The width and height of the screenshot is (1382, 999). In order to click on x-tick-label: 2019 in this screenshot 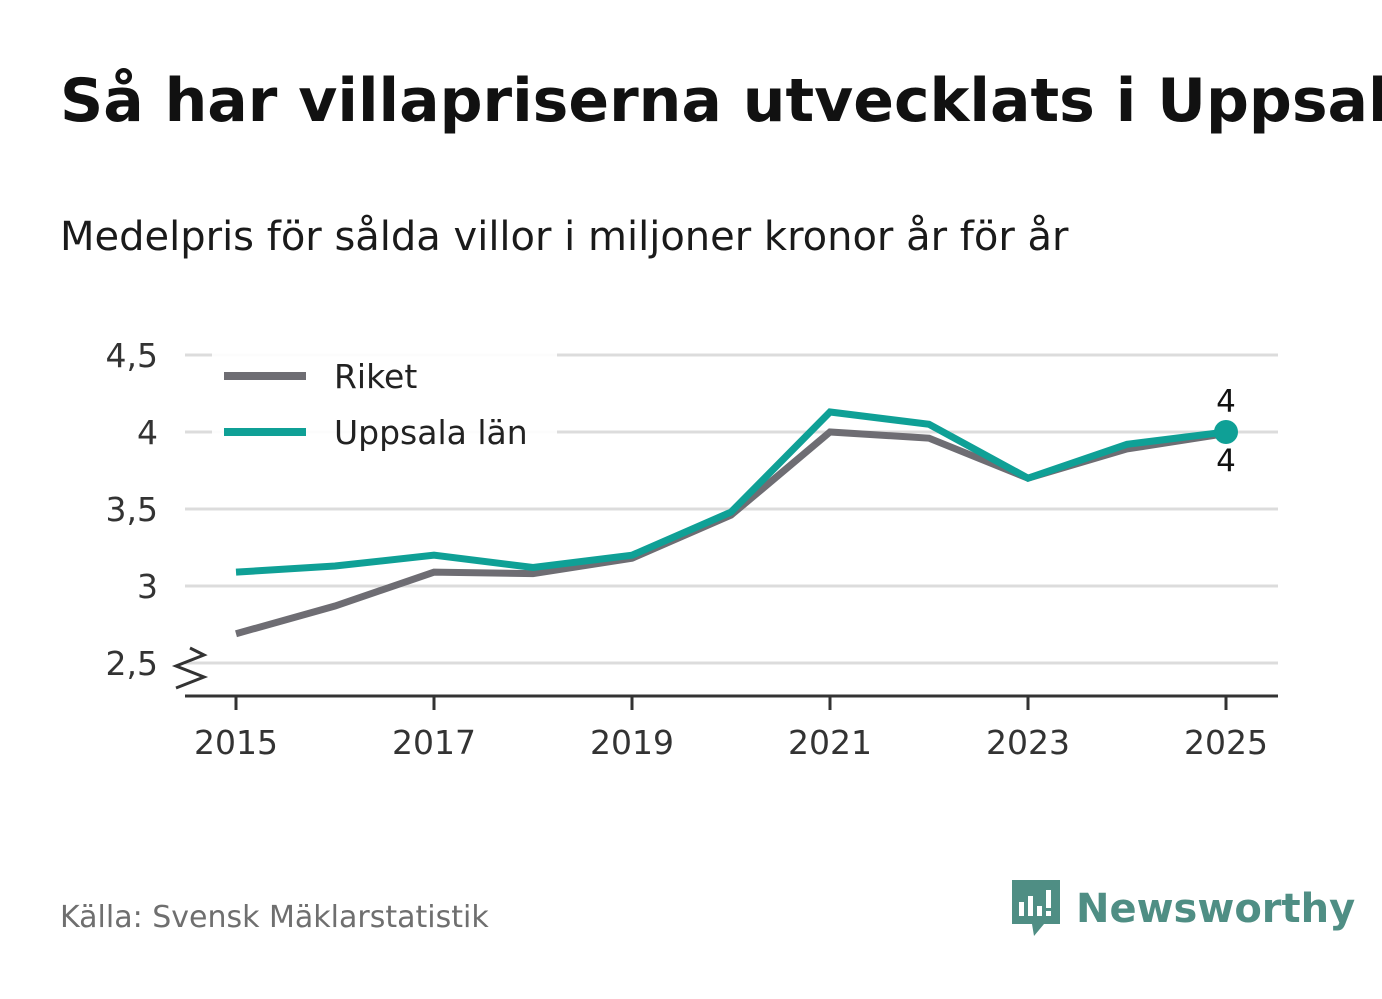, I will do `click(632, 742)`.